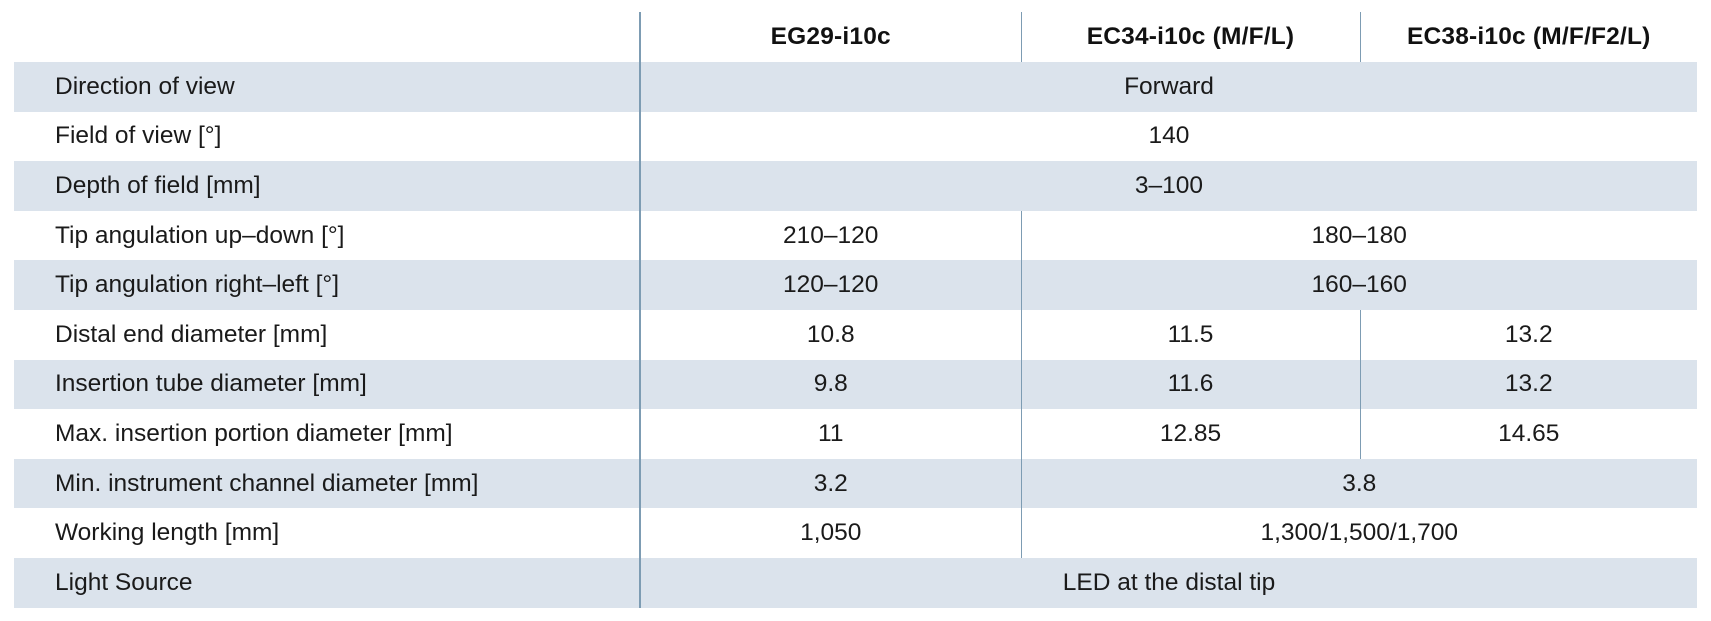 This screenshot has width=1711, height=621. What do you see at coordinates (1528, 434) in the screenshot?
I see `row-value: 14.65` at bounding box center [1528, 434].